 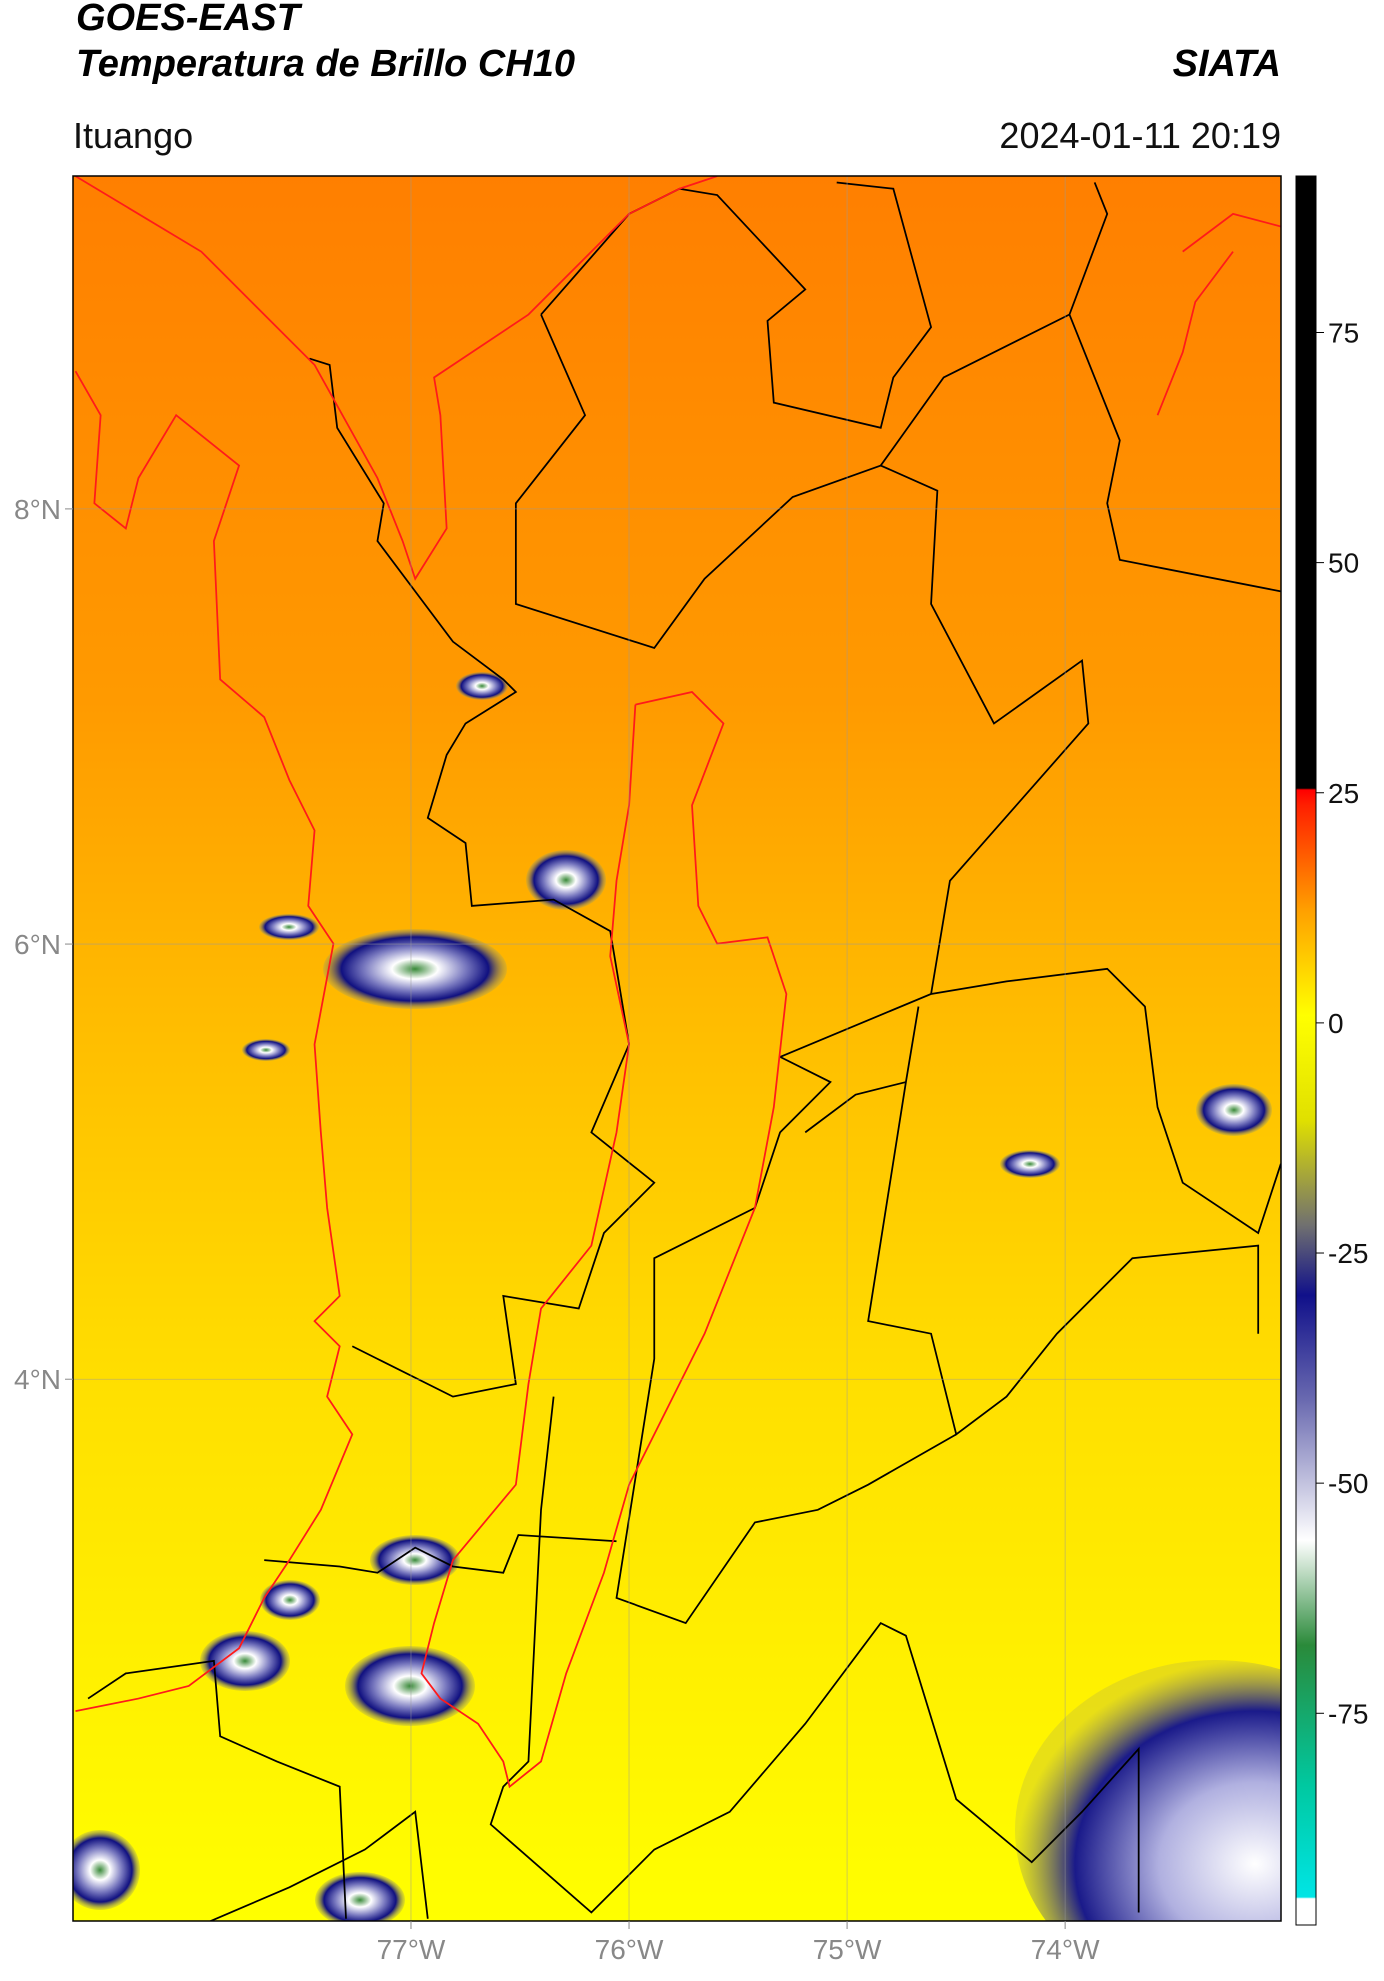 What do you see at coordinates (629, 1949) in the screenshot?
I see `x-tick-label: 76°W` at bounding box center [629, 1949].